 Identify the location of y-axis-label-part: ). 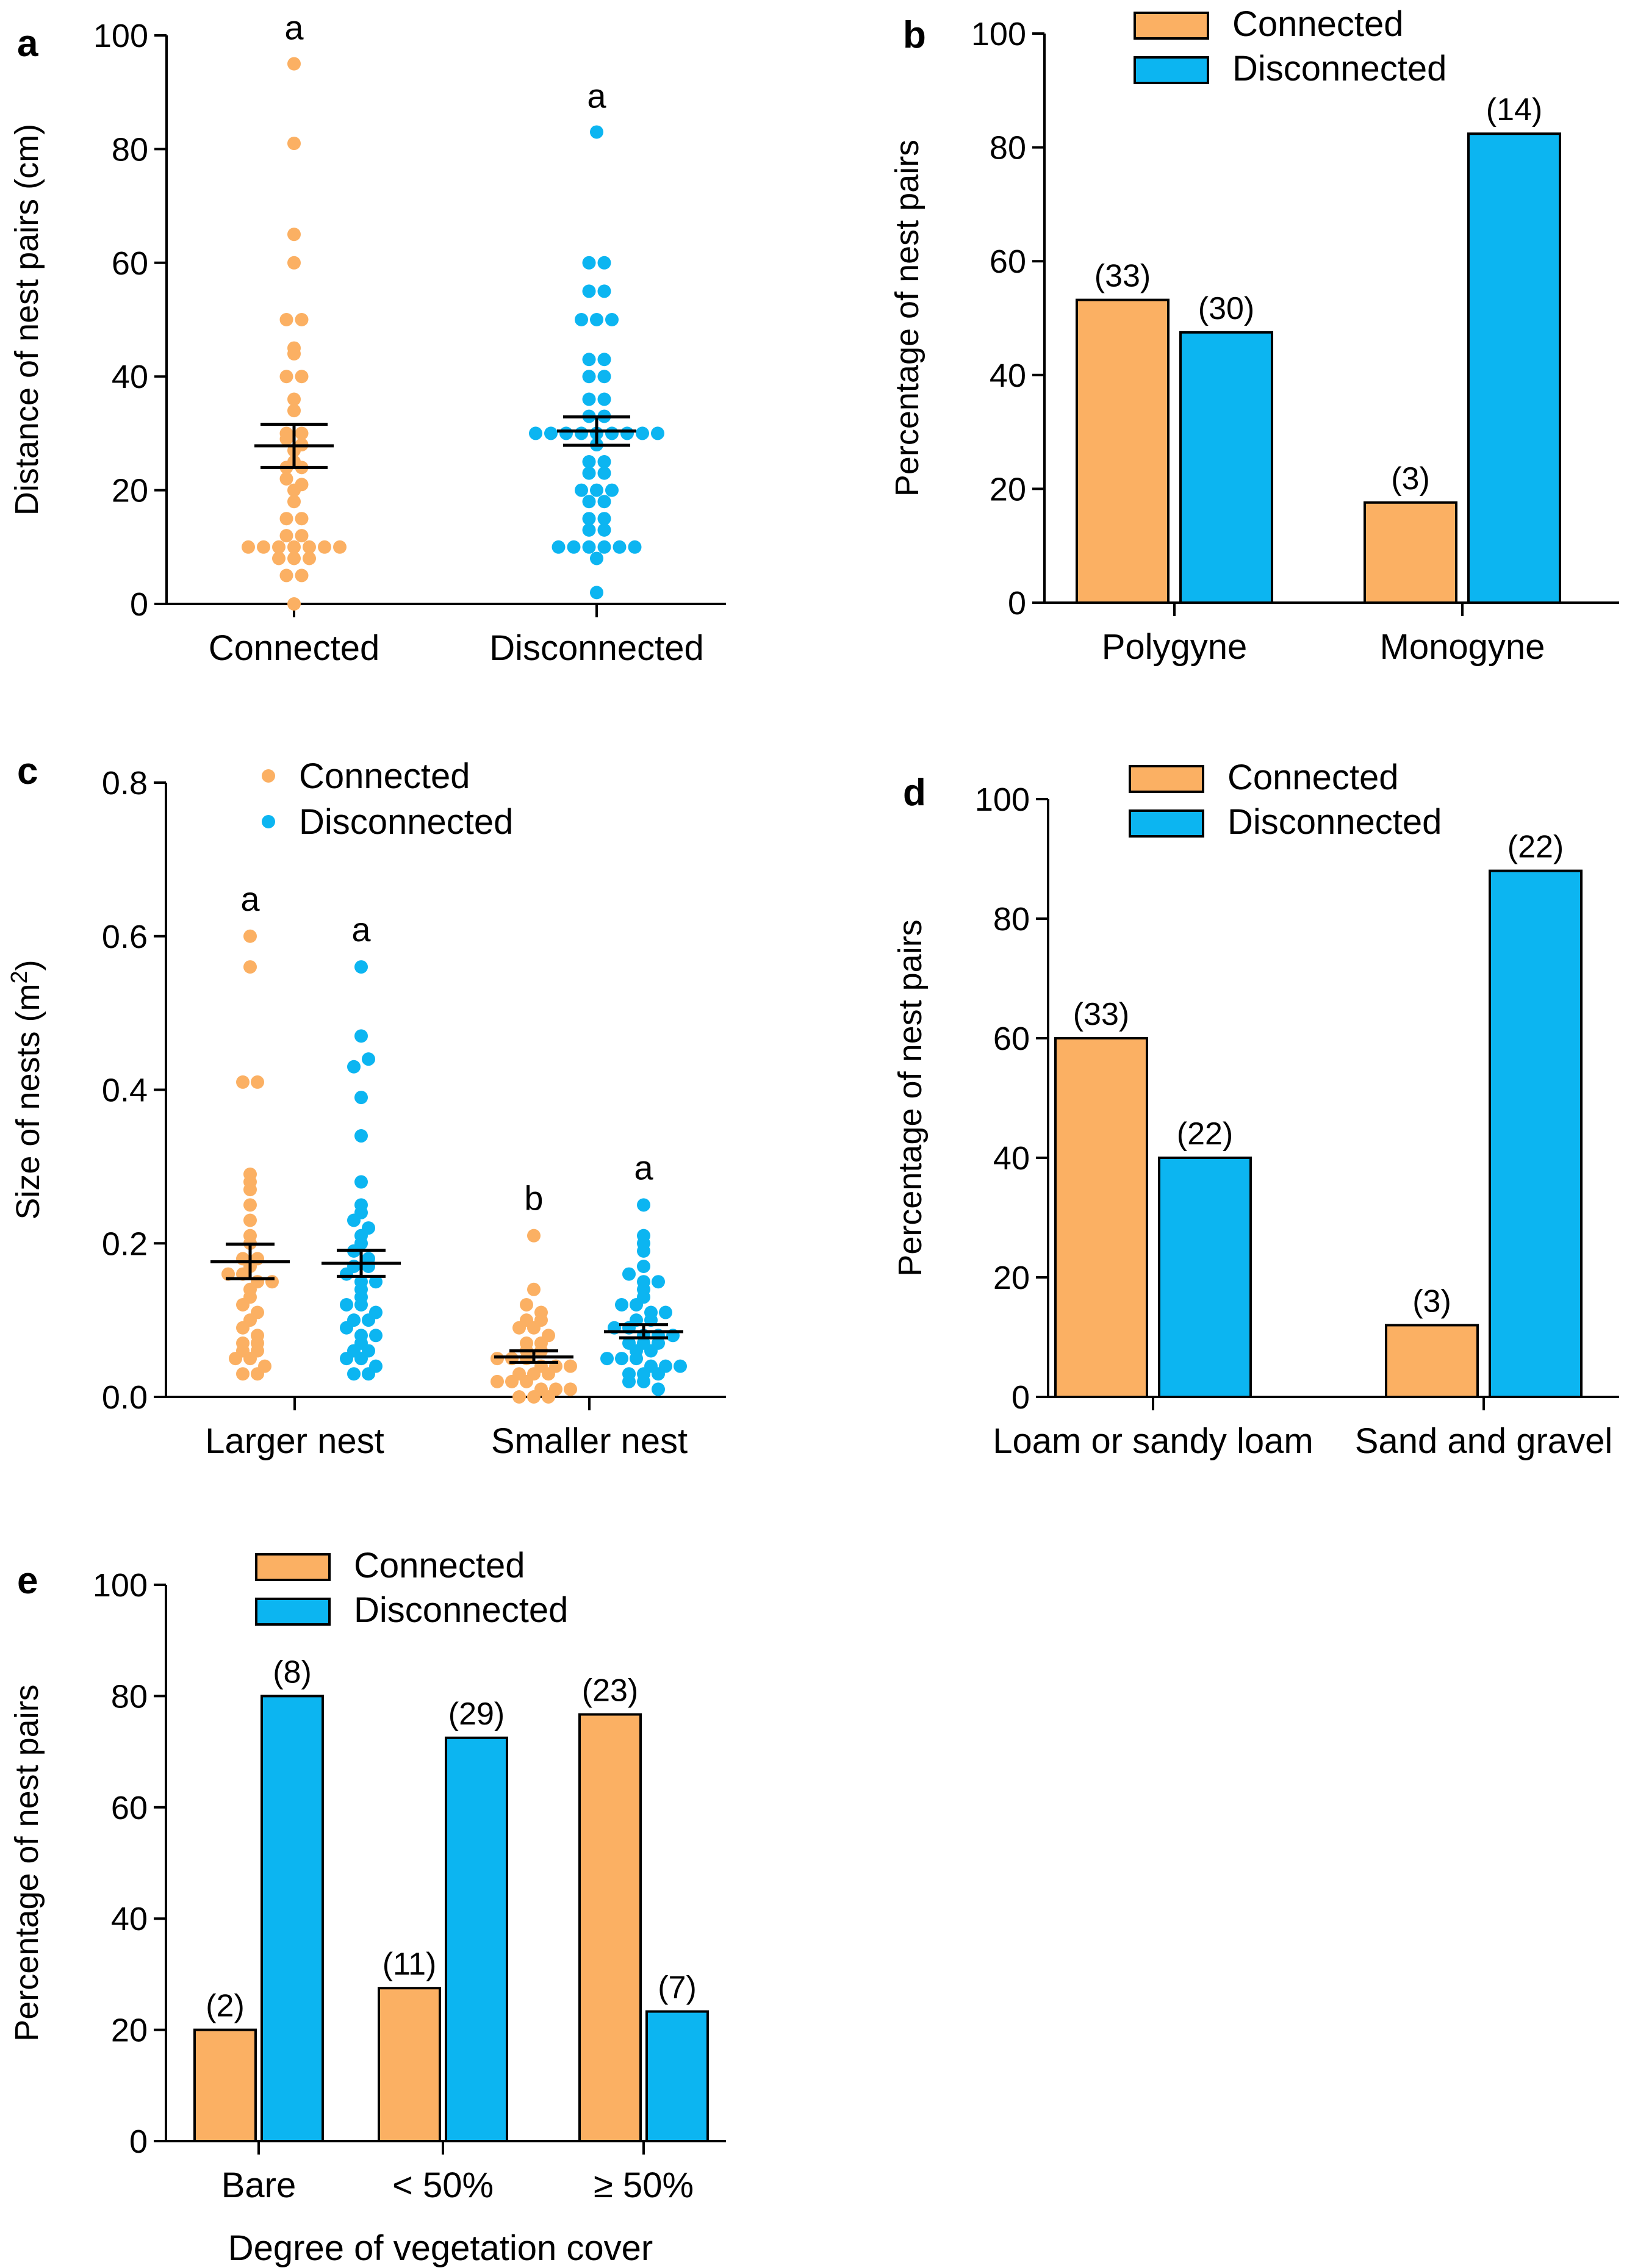
(28, 965).